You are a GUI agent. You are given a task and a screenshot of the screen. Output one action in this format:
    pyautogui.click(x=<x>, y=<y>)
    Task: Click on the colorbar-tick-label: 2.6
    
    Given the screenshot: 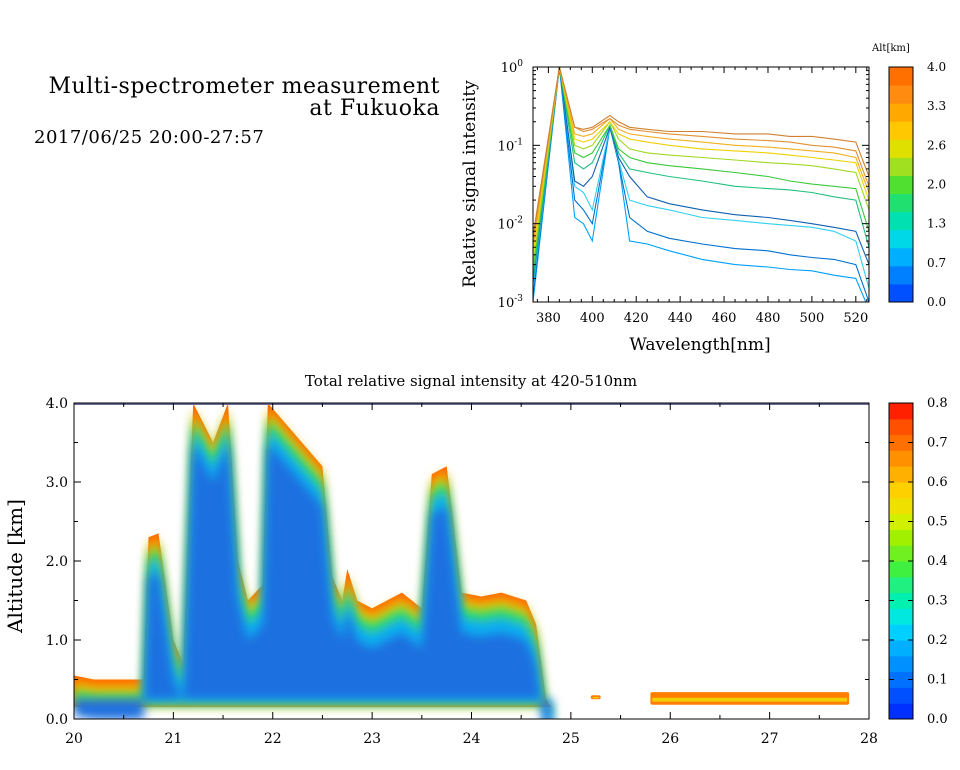 What is the action you would take?
    pyautogui.click(x=936, y=145)
    